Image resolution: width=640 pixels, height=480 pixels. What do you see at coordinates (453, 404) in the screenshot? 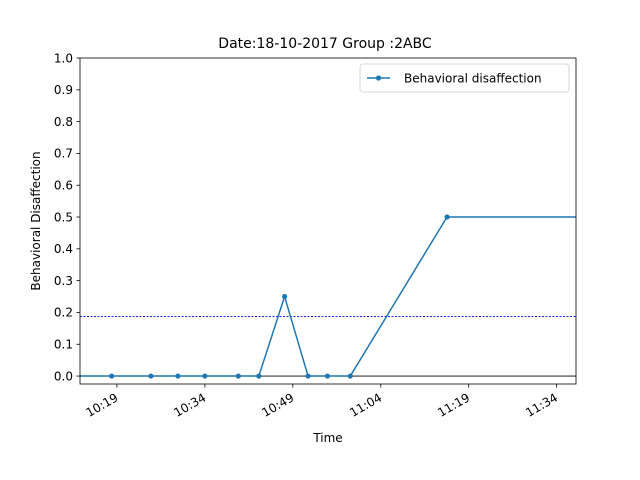
I see `x-tick-label: 11:19` at bounding box center [453, 404].